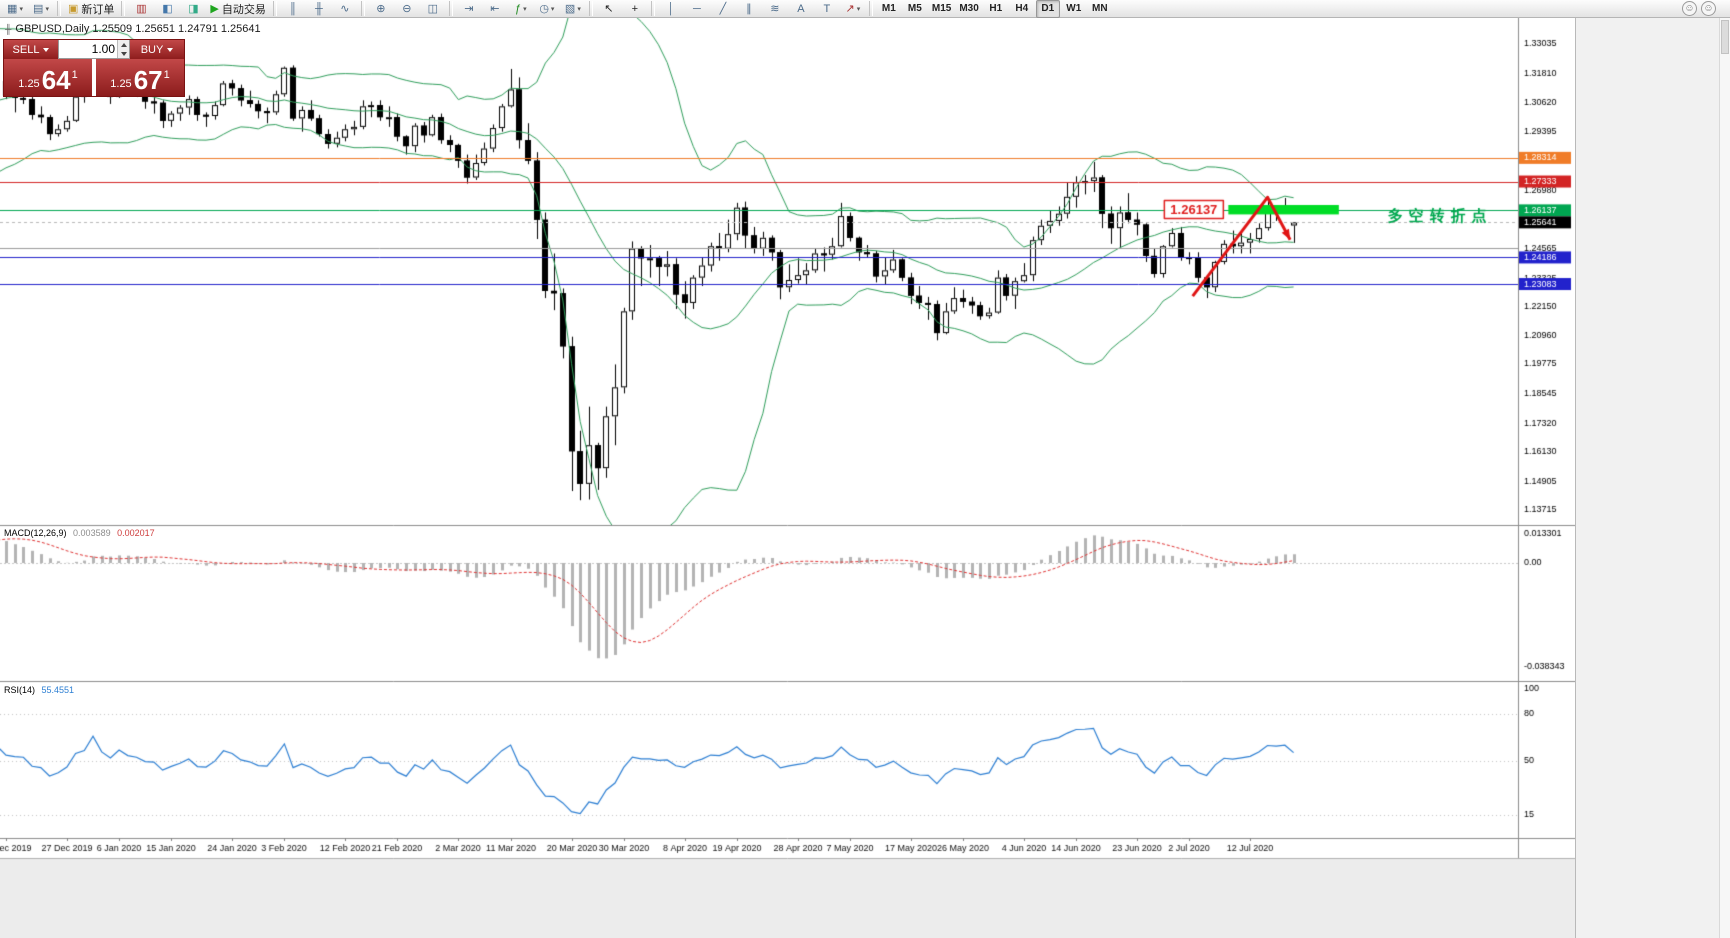 The height and width of the screenshot is (938, 1730). I want to click on sell-cap-button: SELL, so click(31, 49).